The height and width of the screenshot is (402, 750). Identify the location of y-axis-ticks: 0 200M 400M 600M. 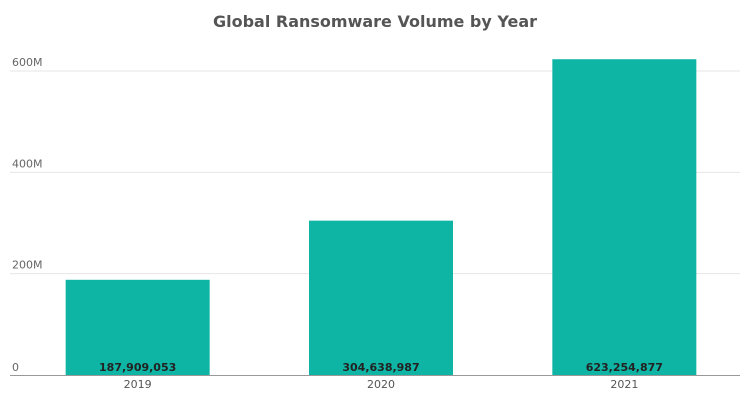
(27, 215).